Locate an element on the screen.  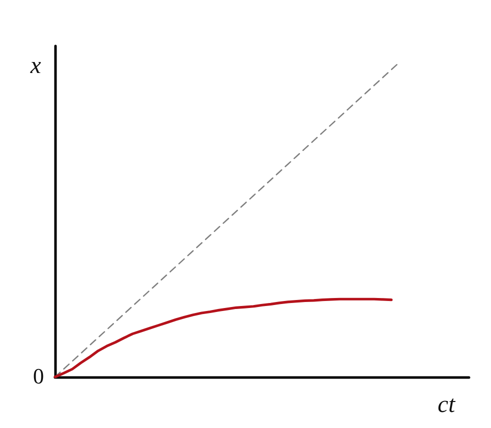
y-axis-title: x is located at coordinates (35, 66).